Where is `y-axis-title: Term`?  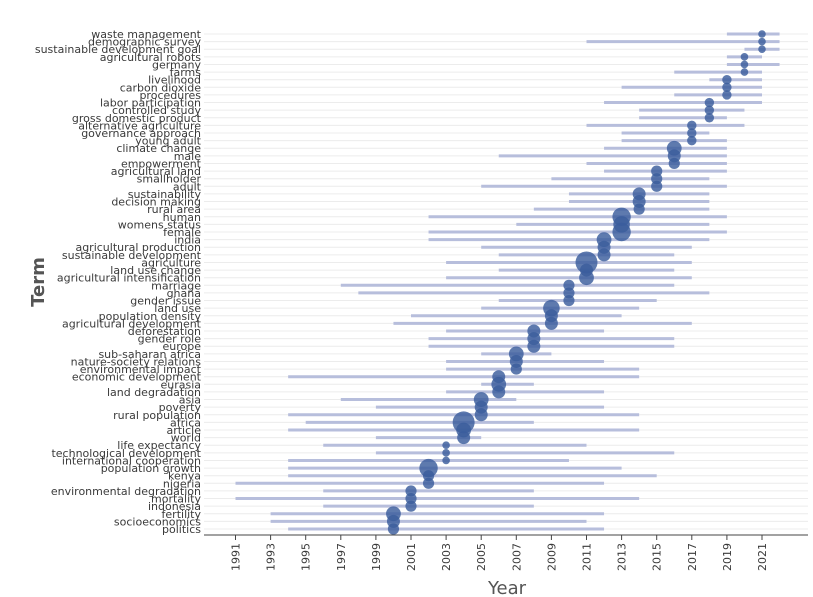 y-axis-title: Term is located at coordinates (38, 282).